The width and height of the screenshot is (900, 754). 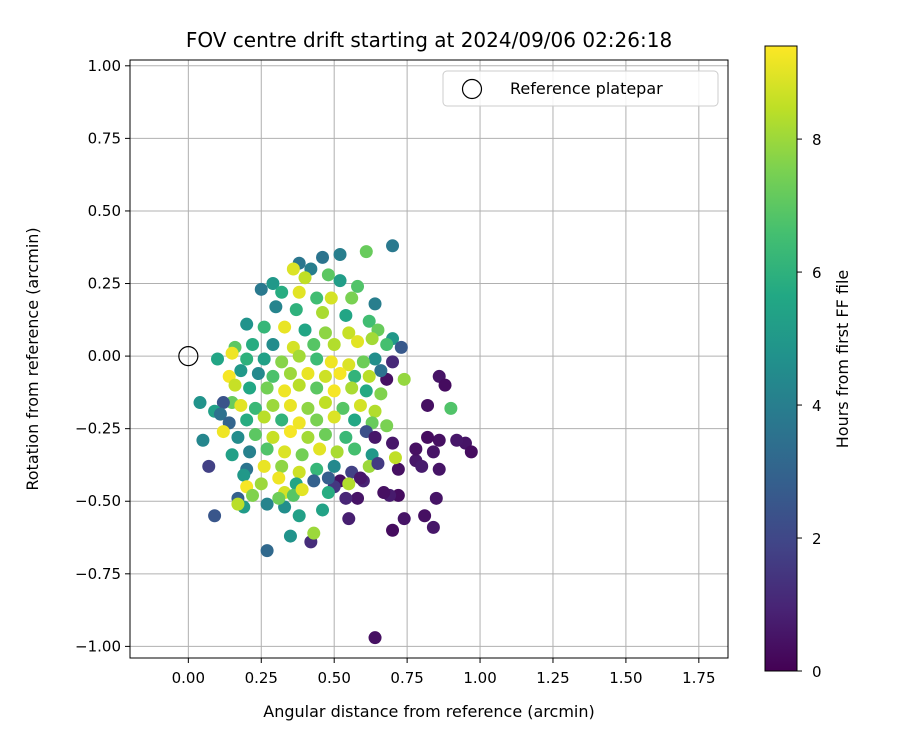 I want to click on y-tick-label: −1.00, so click(x=98, y=646).